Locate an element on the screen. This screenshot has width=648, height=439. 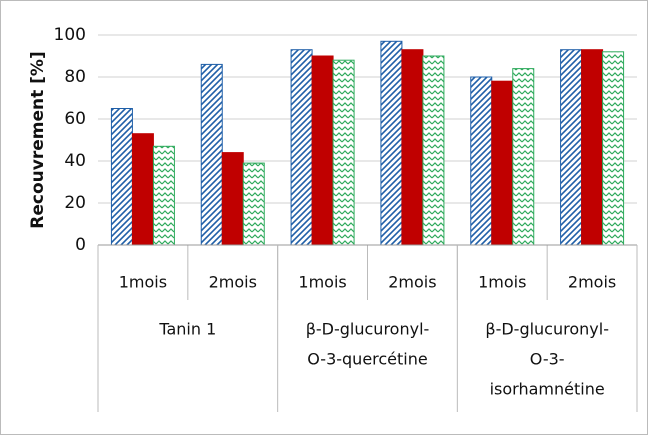
y-tick-label: 20 is located at coordinates (75, 203).